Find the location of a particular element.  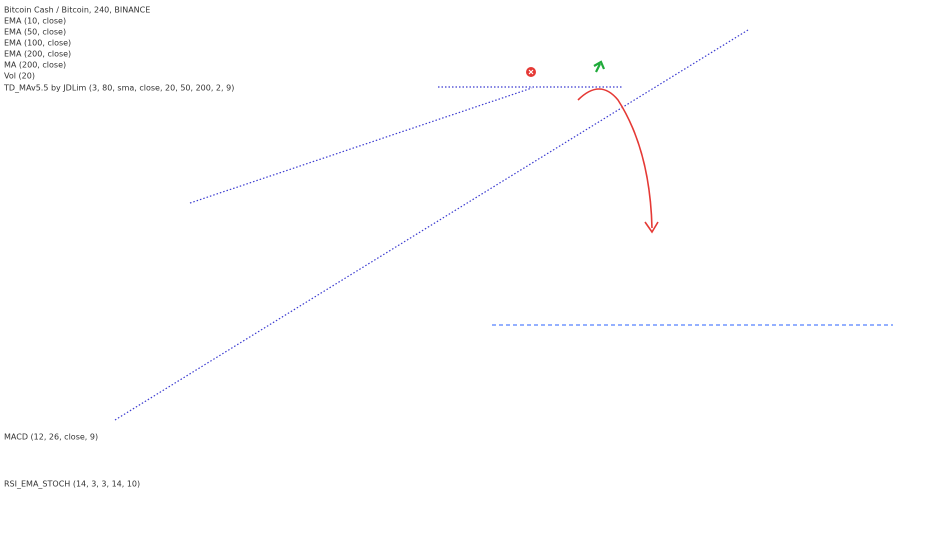

legend-entry: EMA (100, close) is located at coordinates (37, 43).